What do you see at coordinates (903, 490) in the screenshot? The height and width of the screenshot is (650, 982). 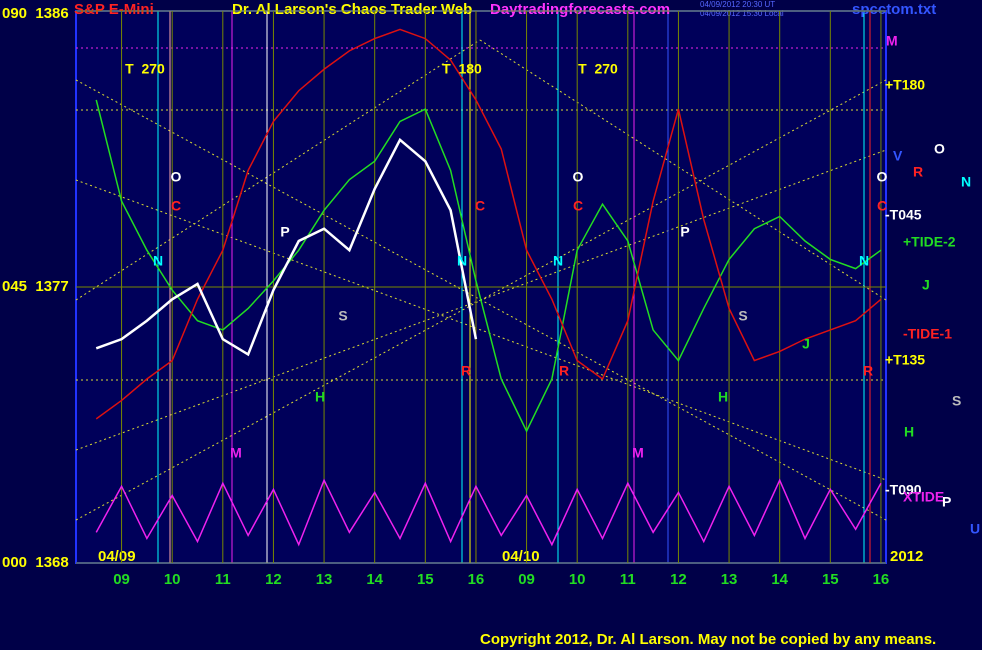 I see `side-label: -T090` at bounding box center [903, 490].